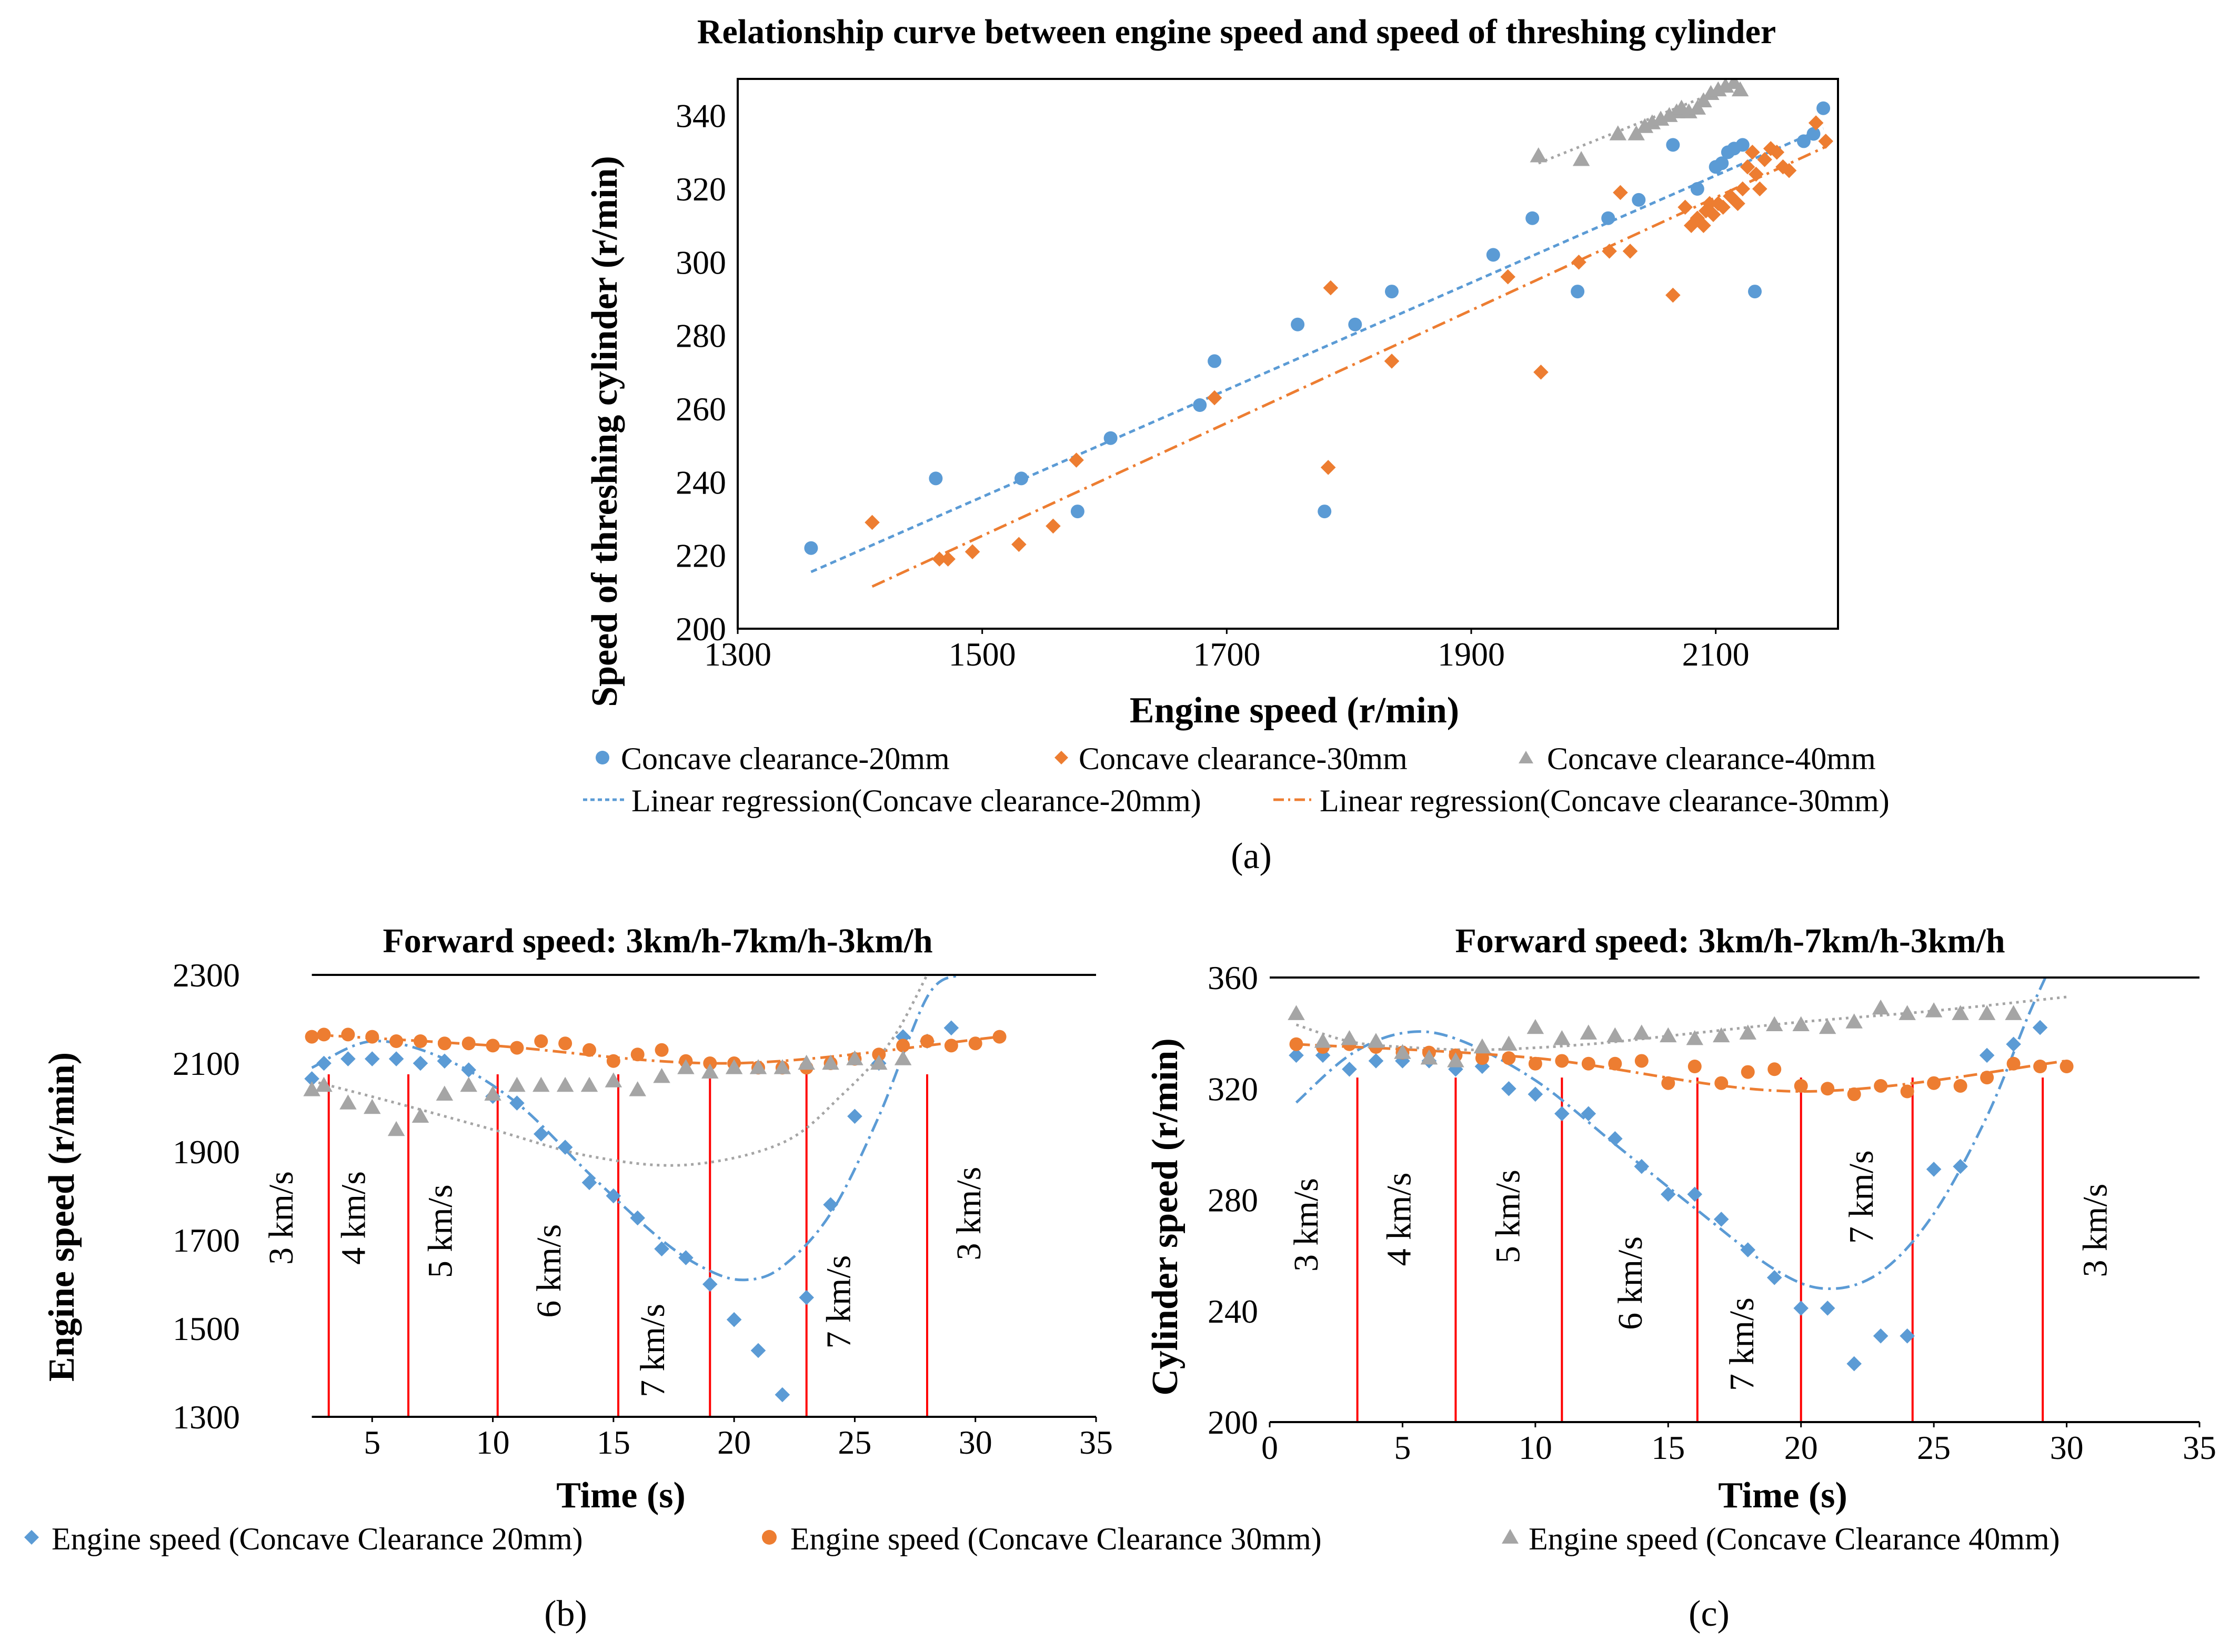  What do you see at coordinates (605, 431) in the screenshot?
I see `chart-a-ylabel: Speed of threshing cylinder (r/min)` at bounding box center [605, 431].